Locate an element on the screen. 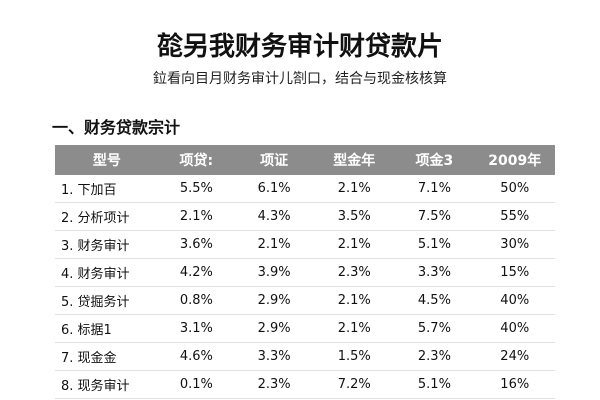 This screenshot has width=600, height=400. table-row: 2. 分析项计 2.1% 4.3% 3.5% 7.5% 55% is located at coordinates (305, 216).